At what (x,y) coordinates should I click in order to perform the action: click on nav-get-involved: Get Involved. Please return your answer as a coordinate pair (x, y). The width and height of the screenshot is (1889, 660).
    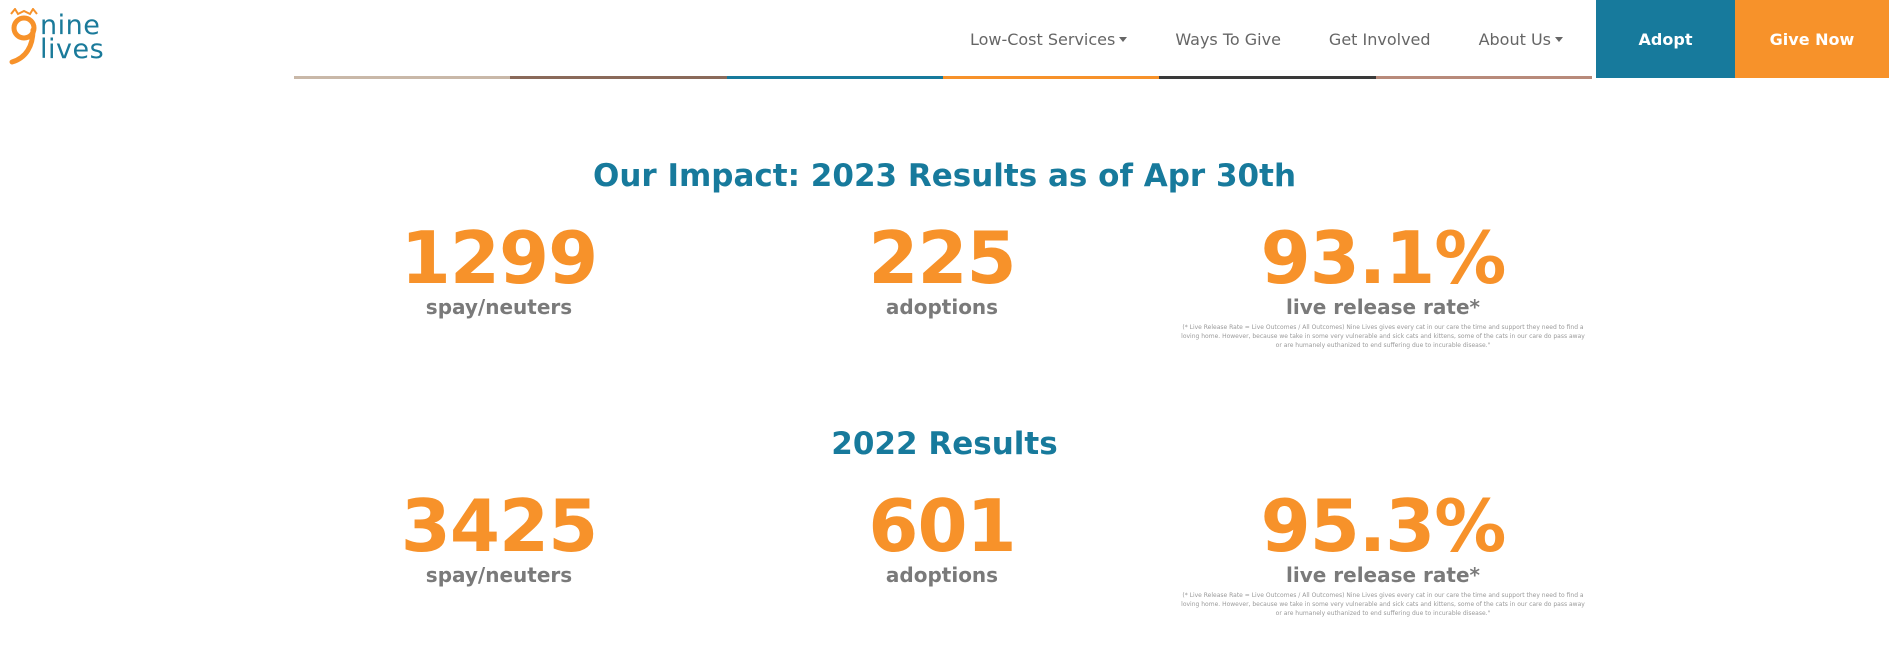
    Looking at the image, I should click on (1380, 39).